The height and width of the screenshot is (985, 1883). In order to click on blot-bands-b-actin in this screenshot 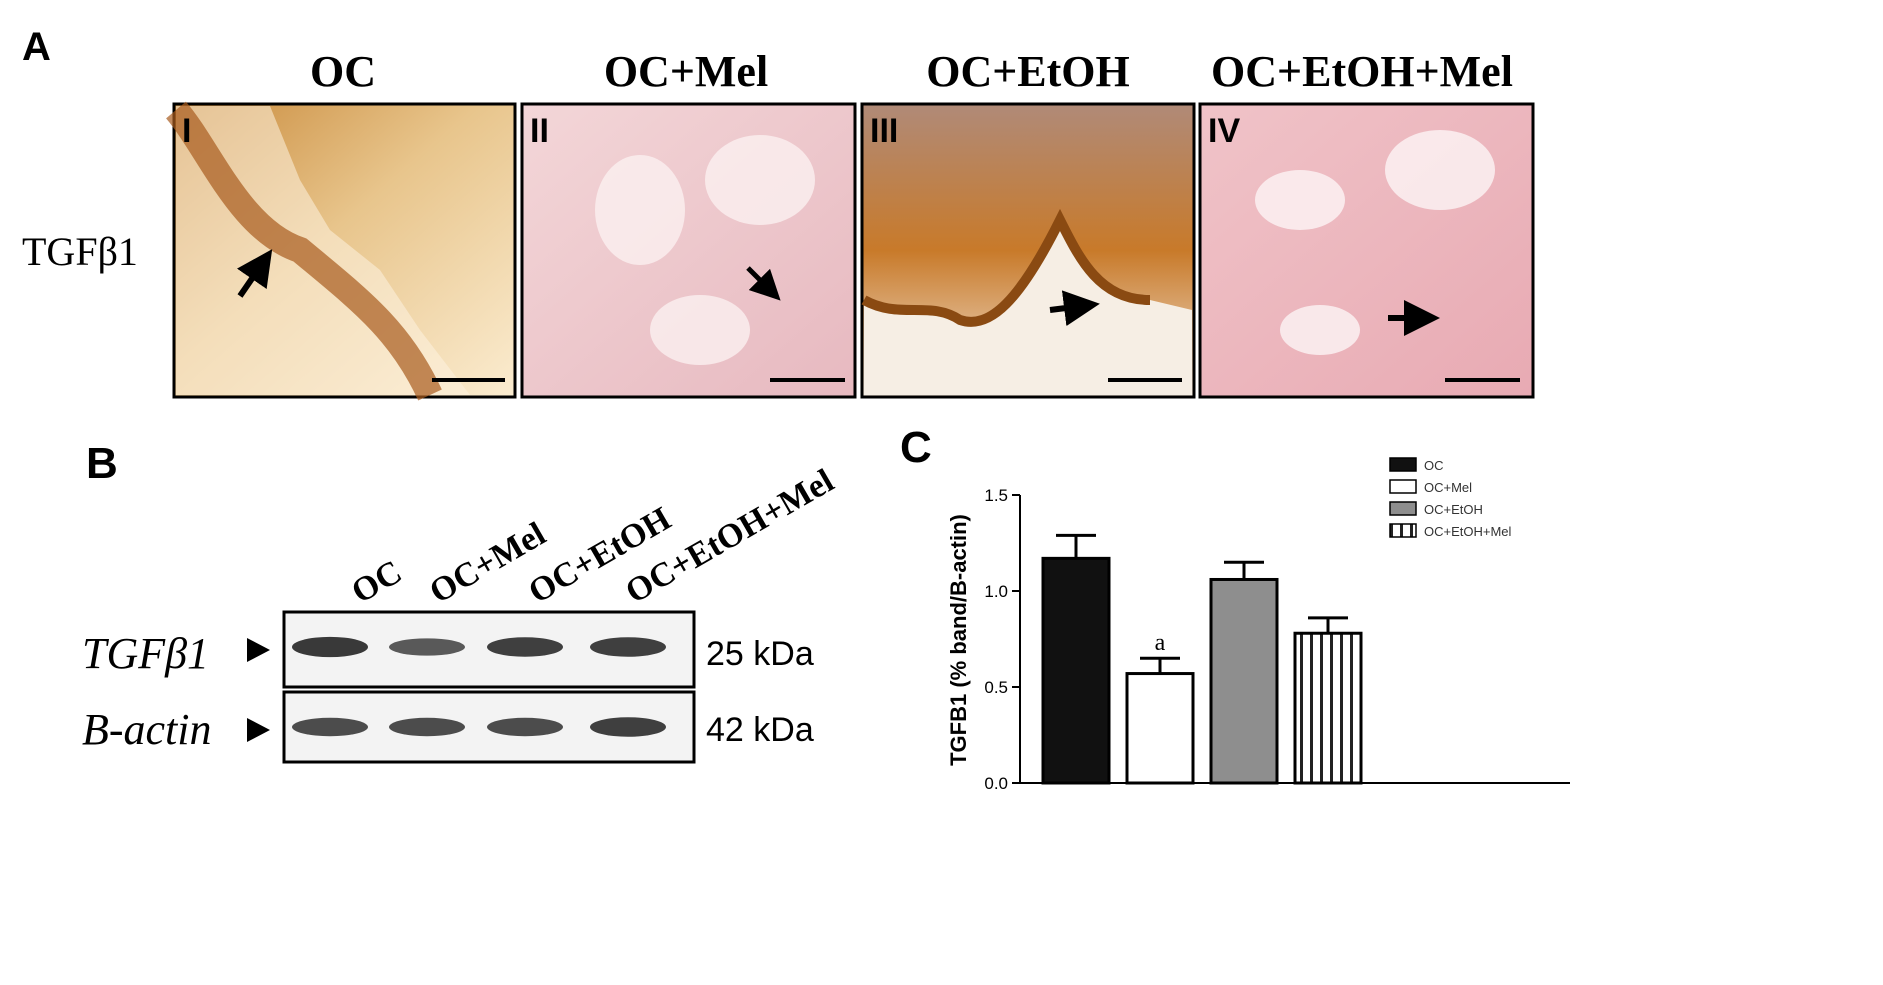, I will do `click(479, 727)`.